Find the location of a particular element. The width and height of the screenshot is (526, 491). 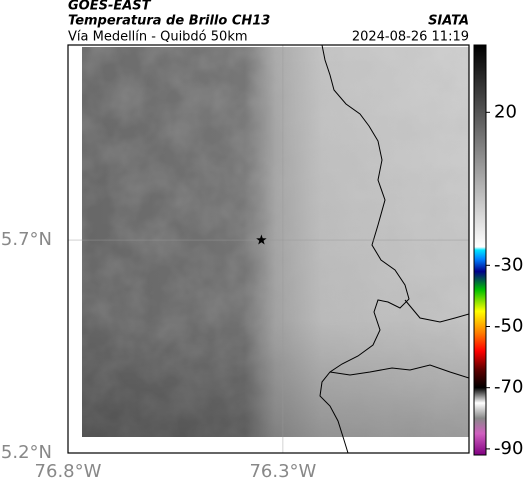

colorbar-tick-label: -30 is located at coordinates (508, 264).